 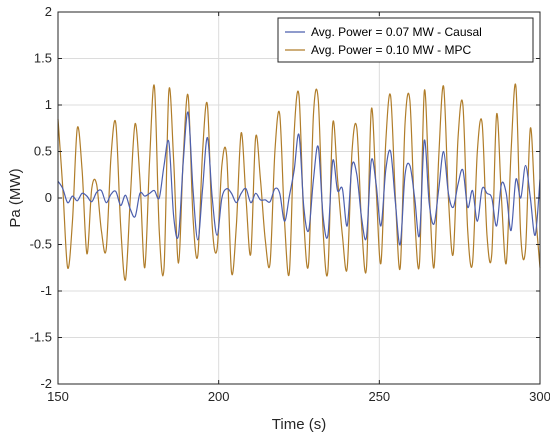 I want to click on y-tick-label: 1, so click(x=48, y=104).